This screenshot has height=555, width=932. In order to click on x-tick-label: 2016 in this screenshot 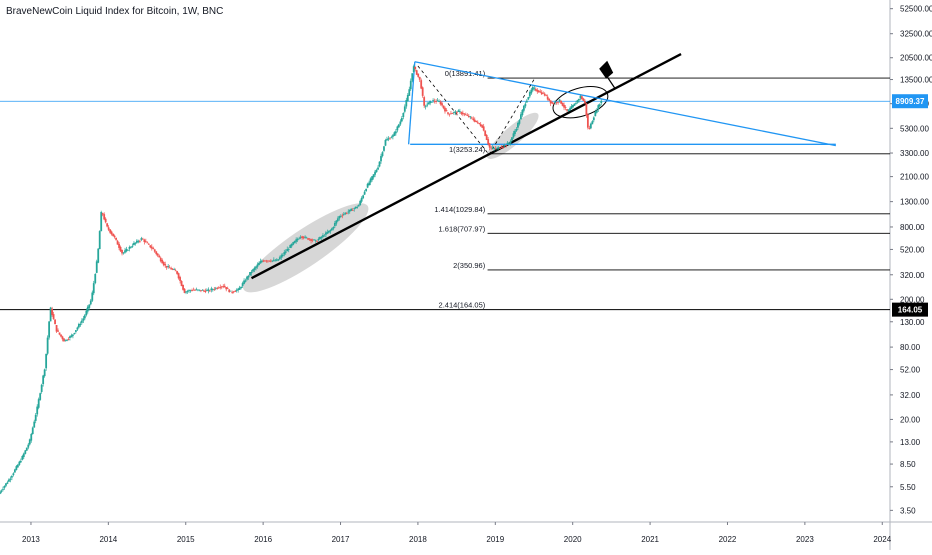, I will do `click(263, 539)`.